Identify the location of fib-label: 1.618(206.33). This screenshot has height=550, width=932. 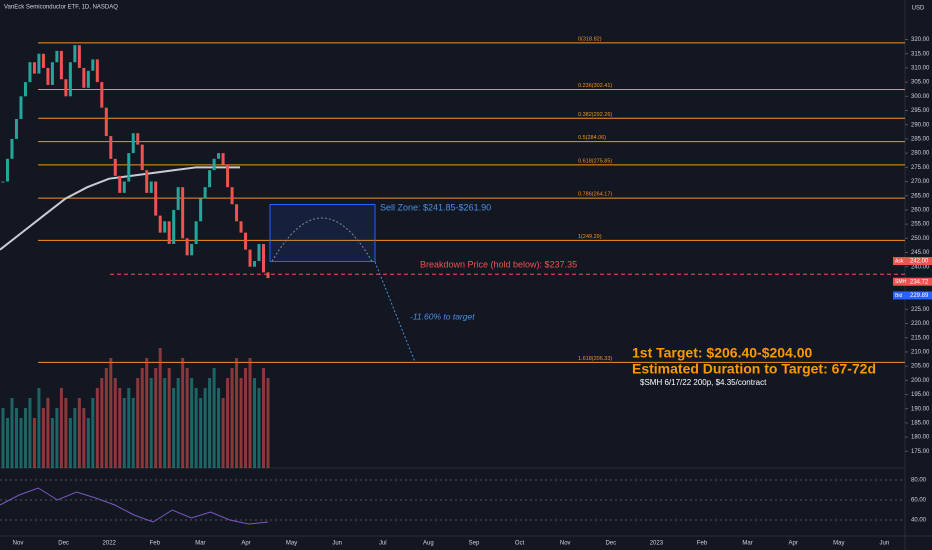
(595, 359).